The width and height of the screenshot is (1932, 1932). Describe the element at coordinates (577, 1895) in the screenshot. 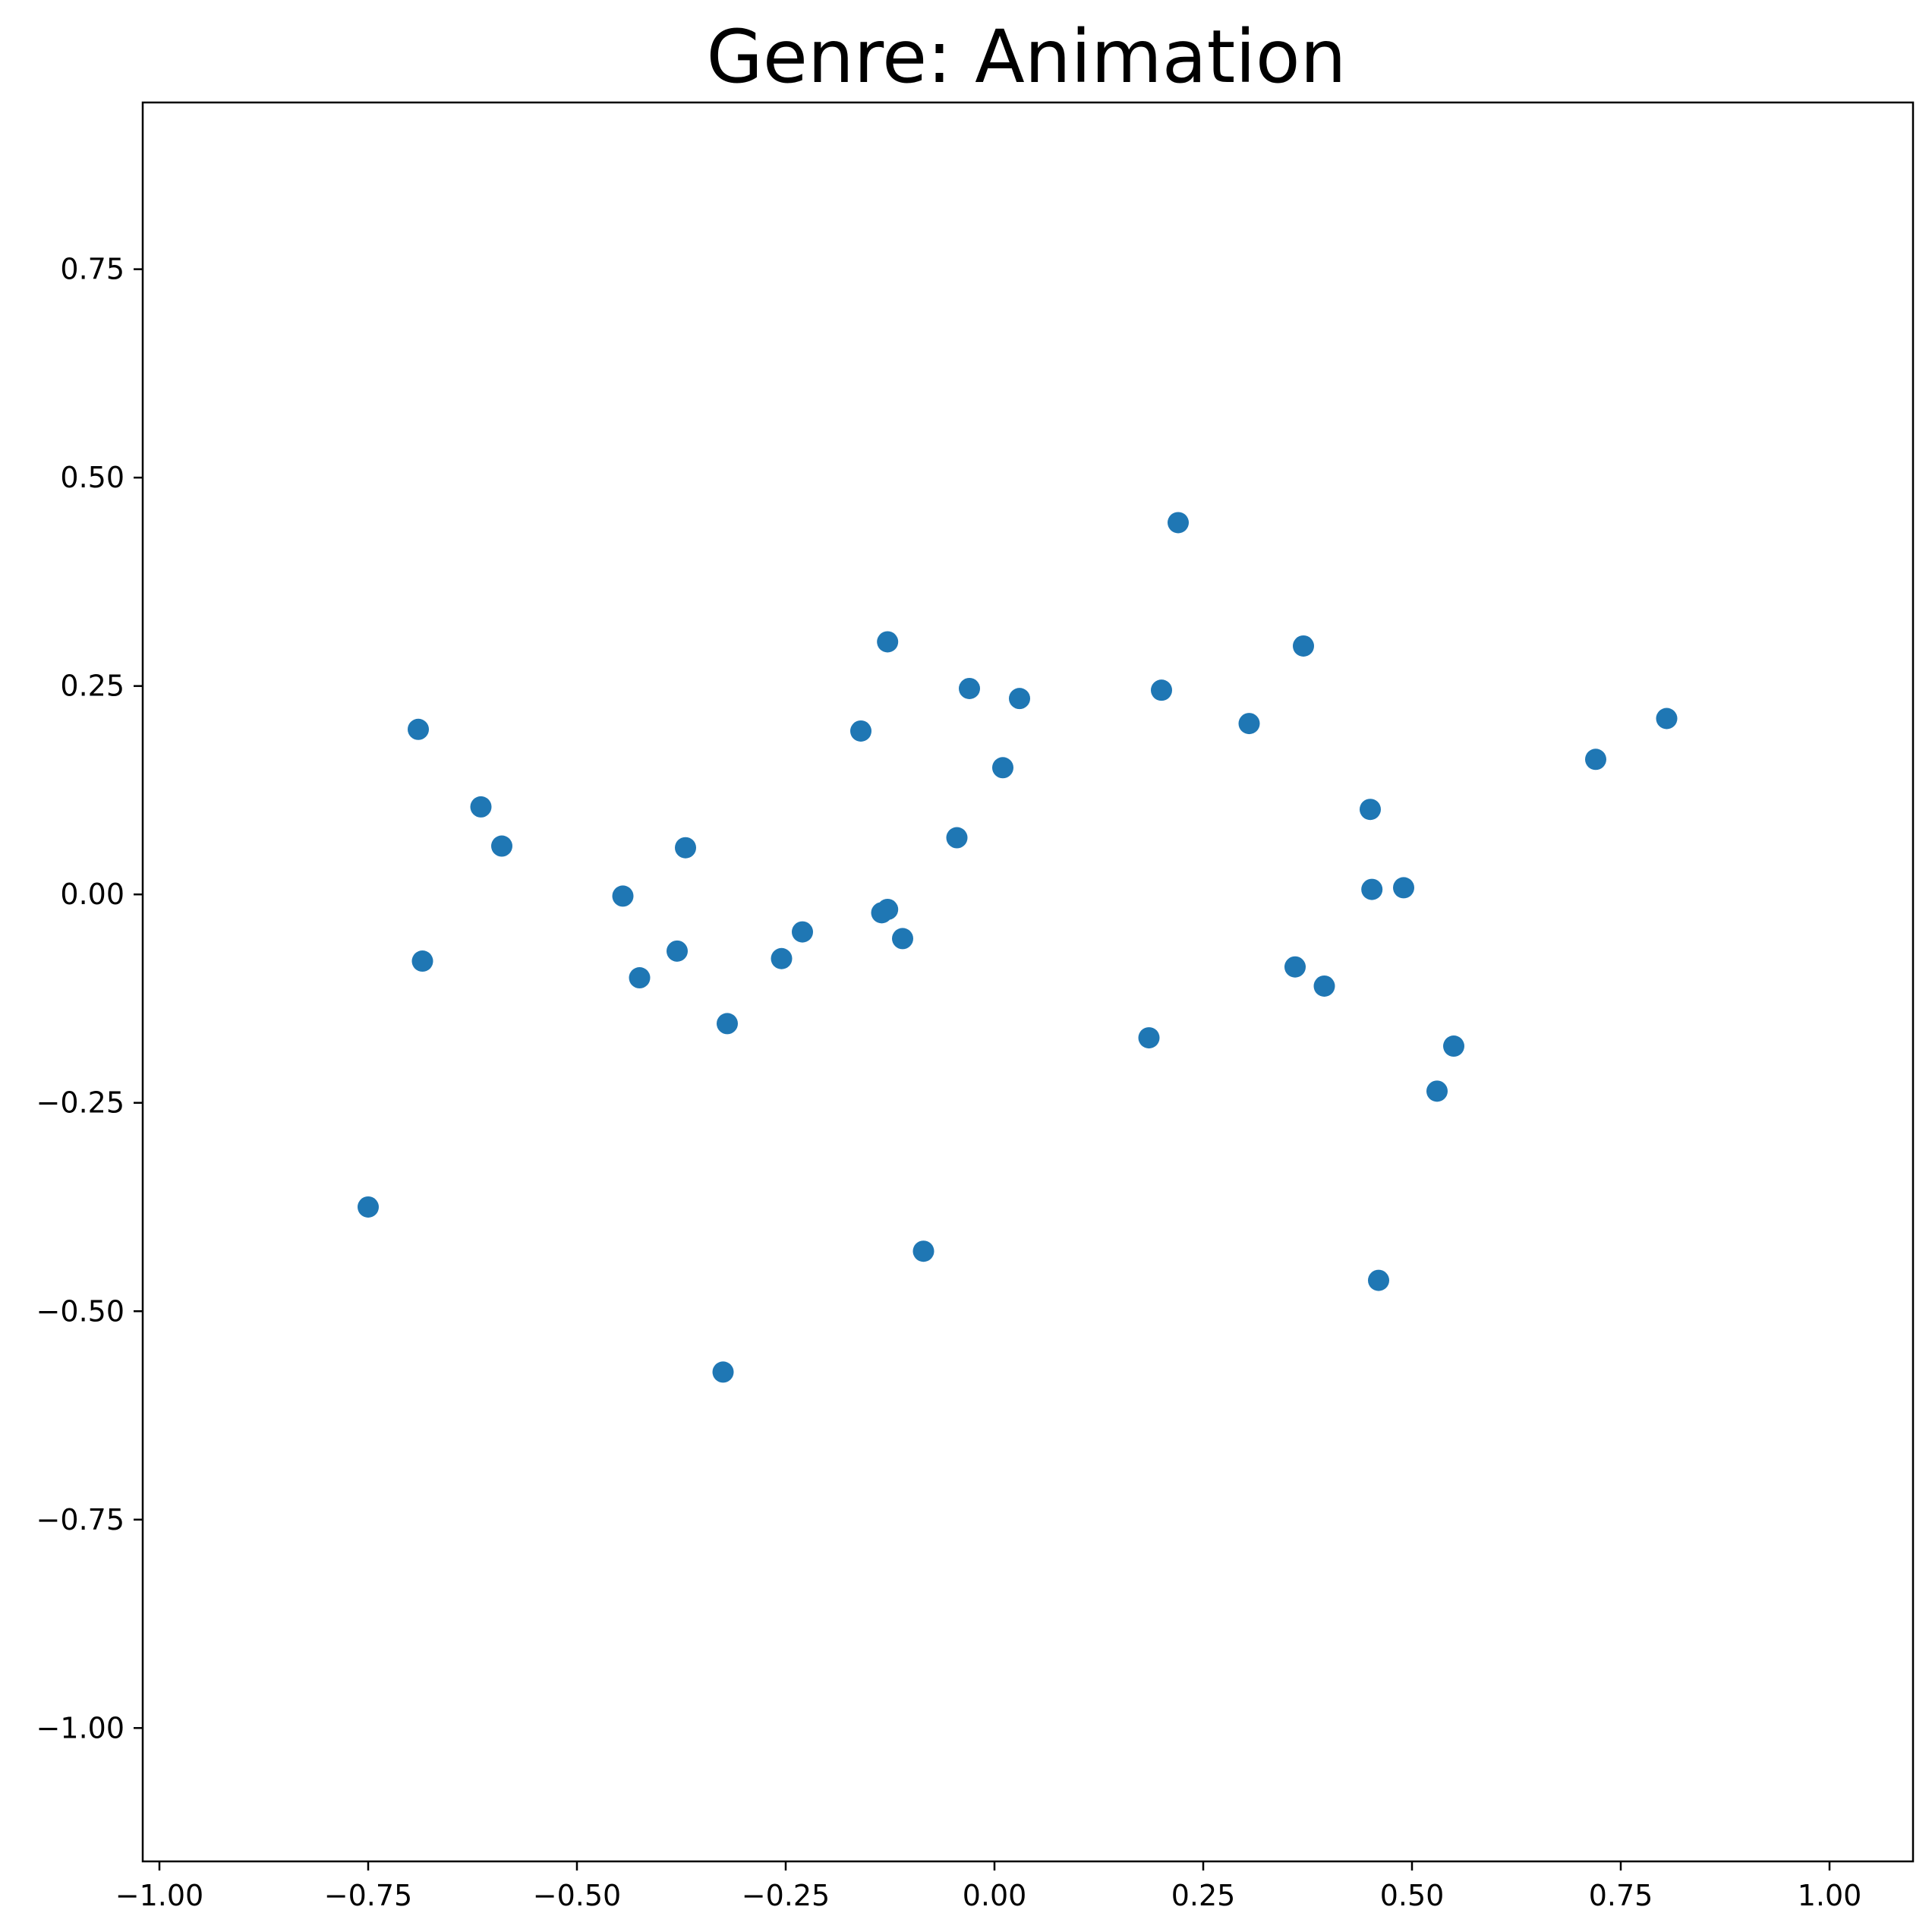

I see `x-tick-label: −0.50` at that location.